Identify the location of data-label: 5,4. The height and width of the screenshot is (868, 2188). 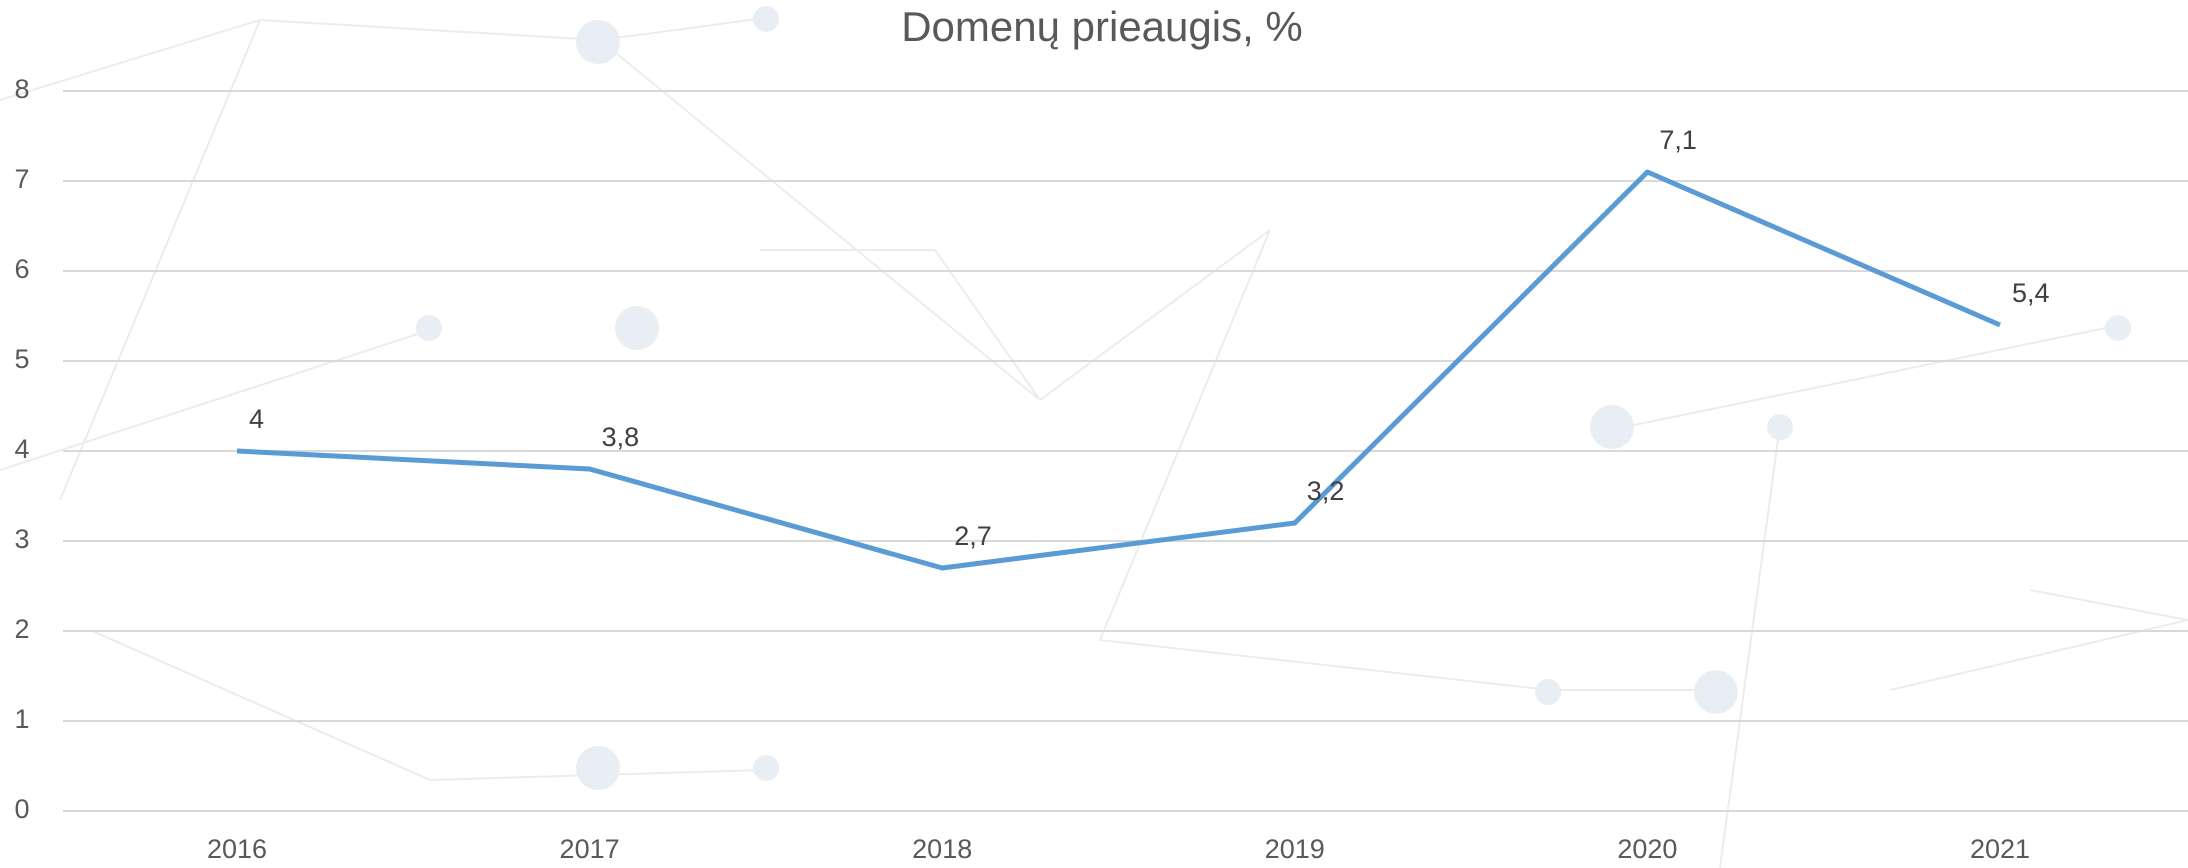
(2031, 293).